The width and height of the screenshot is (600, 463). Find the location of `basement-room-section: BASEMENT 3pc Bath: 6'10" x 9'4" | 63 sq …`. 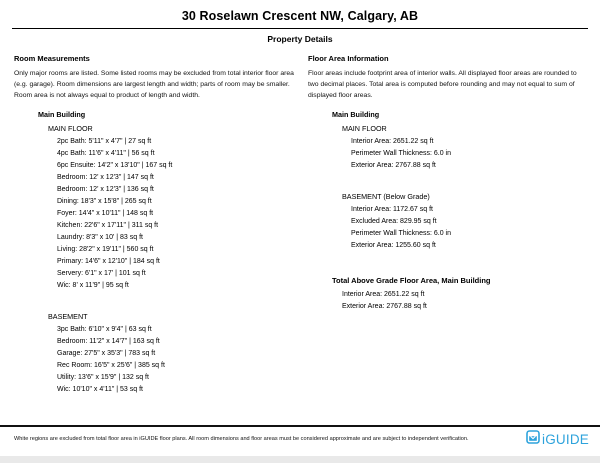

basement-room-section: BASEMENT 3pc Bath: 6'10" x 9'4" | 63 sq … is located at coordinates (157, 354).